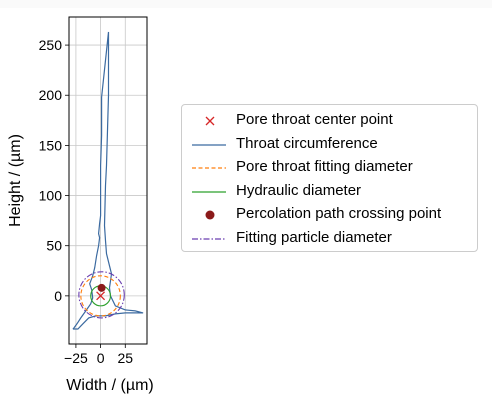 This screenshot has height=401, width=492. Describe the element at coordinates (339, 213) in the screenshot. I see `legend-label: Percolation path crossing point` at that location.